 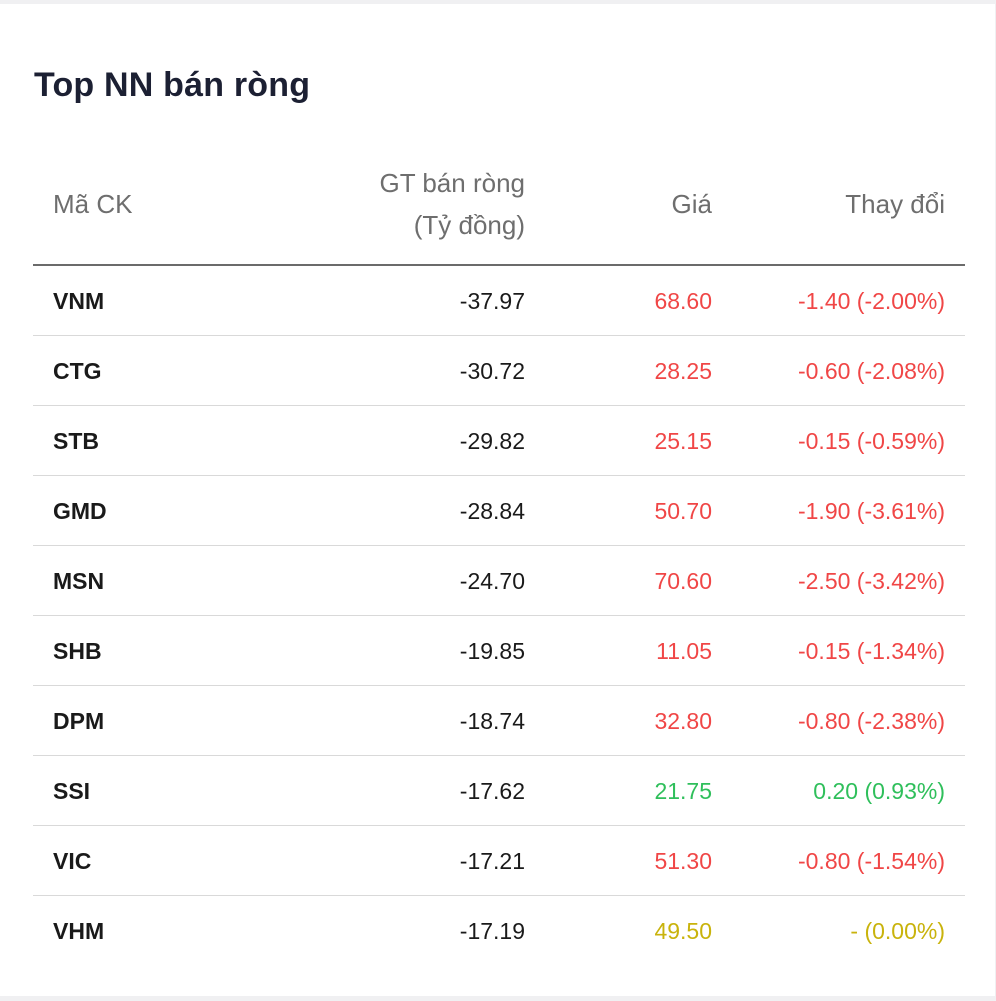 I want to click on price-change: -0.80 (-2.38%), so click(x=871, y=721).